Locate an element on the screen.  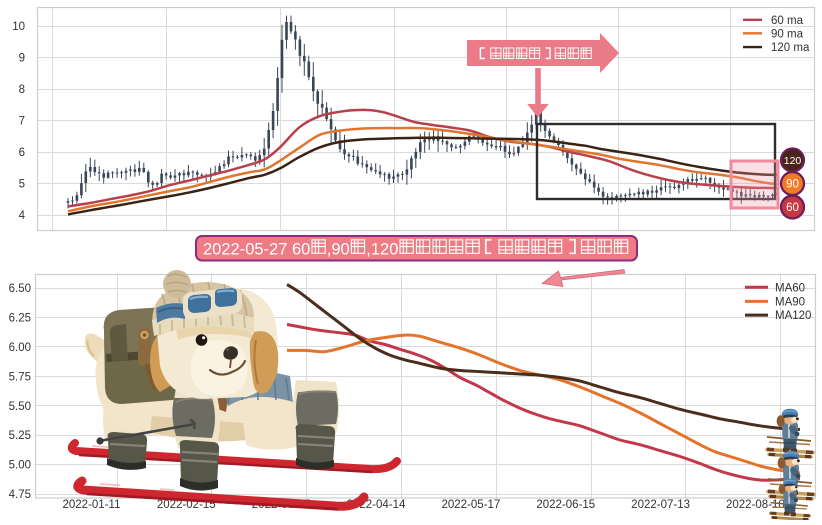
svg-text: 8 is located at coordinates (22, 90).